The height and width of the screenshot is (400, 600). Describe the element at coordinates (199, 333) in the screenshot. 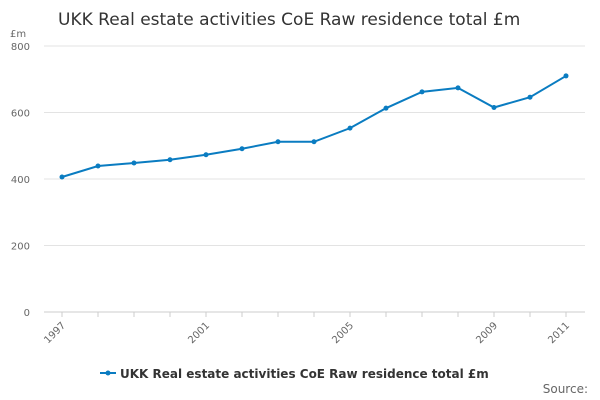

I see `x-tick-label: 2001` at that location.